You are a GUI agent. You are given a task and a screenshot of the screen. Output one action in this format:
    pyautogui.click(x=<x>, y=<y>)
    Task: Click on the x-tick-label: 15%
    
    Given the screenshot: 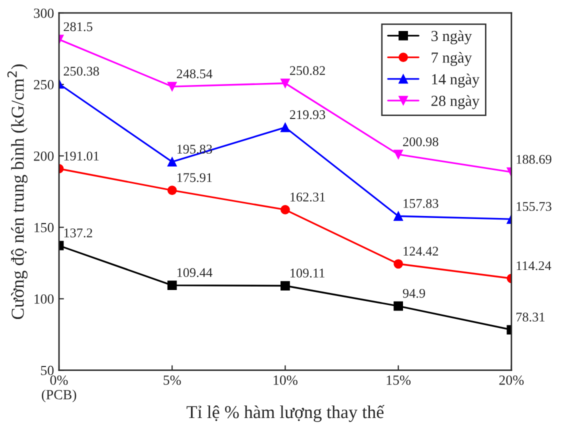 What is the action you would take?
    pyautogui.click(x=398, y=380)
    